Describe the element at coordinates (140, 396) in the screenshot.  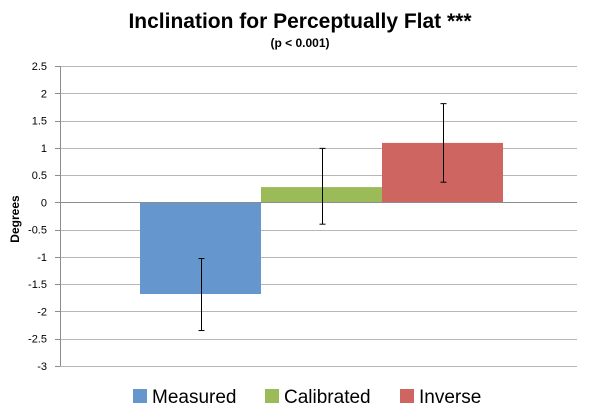
I see `legend-swatch-measured` at that location.